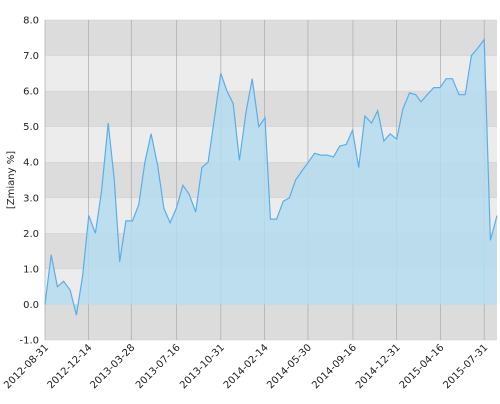  Describe the element at coordinates (289, 366) in the screenshot. I see `x-tick-label: 2014-05-30` at that location.